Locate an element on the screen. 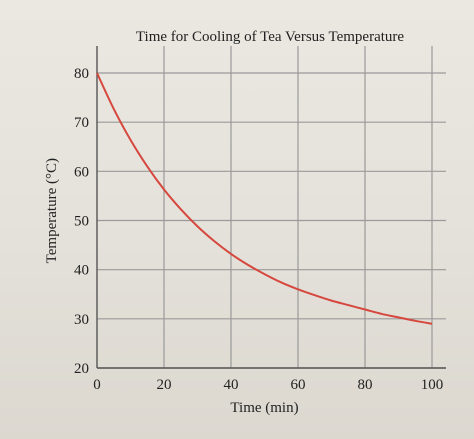 The height and width of the screenshot is (439, 474). y-axis-label: Temperature (°C) is located at coordinates (52, 210).